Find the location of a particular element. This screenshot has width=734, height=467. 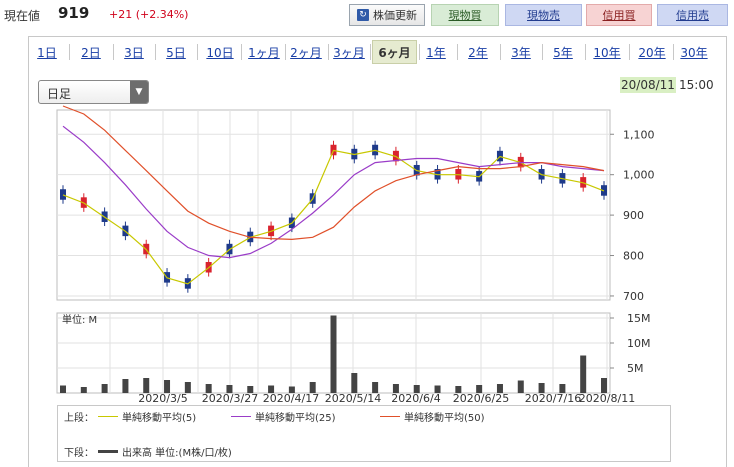

interval-select: 日足 ▼ is located at coordinates (93, 92).